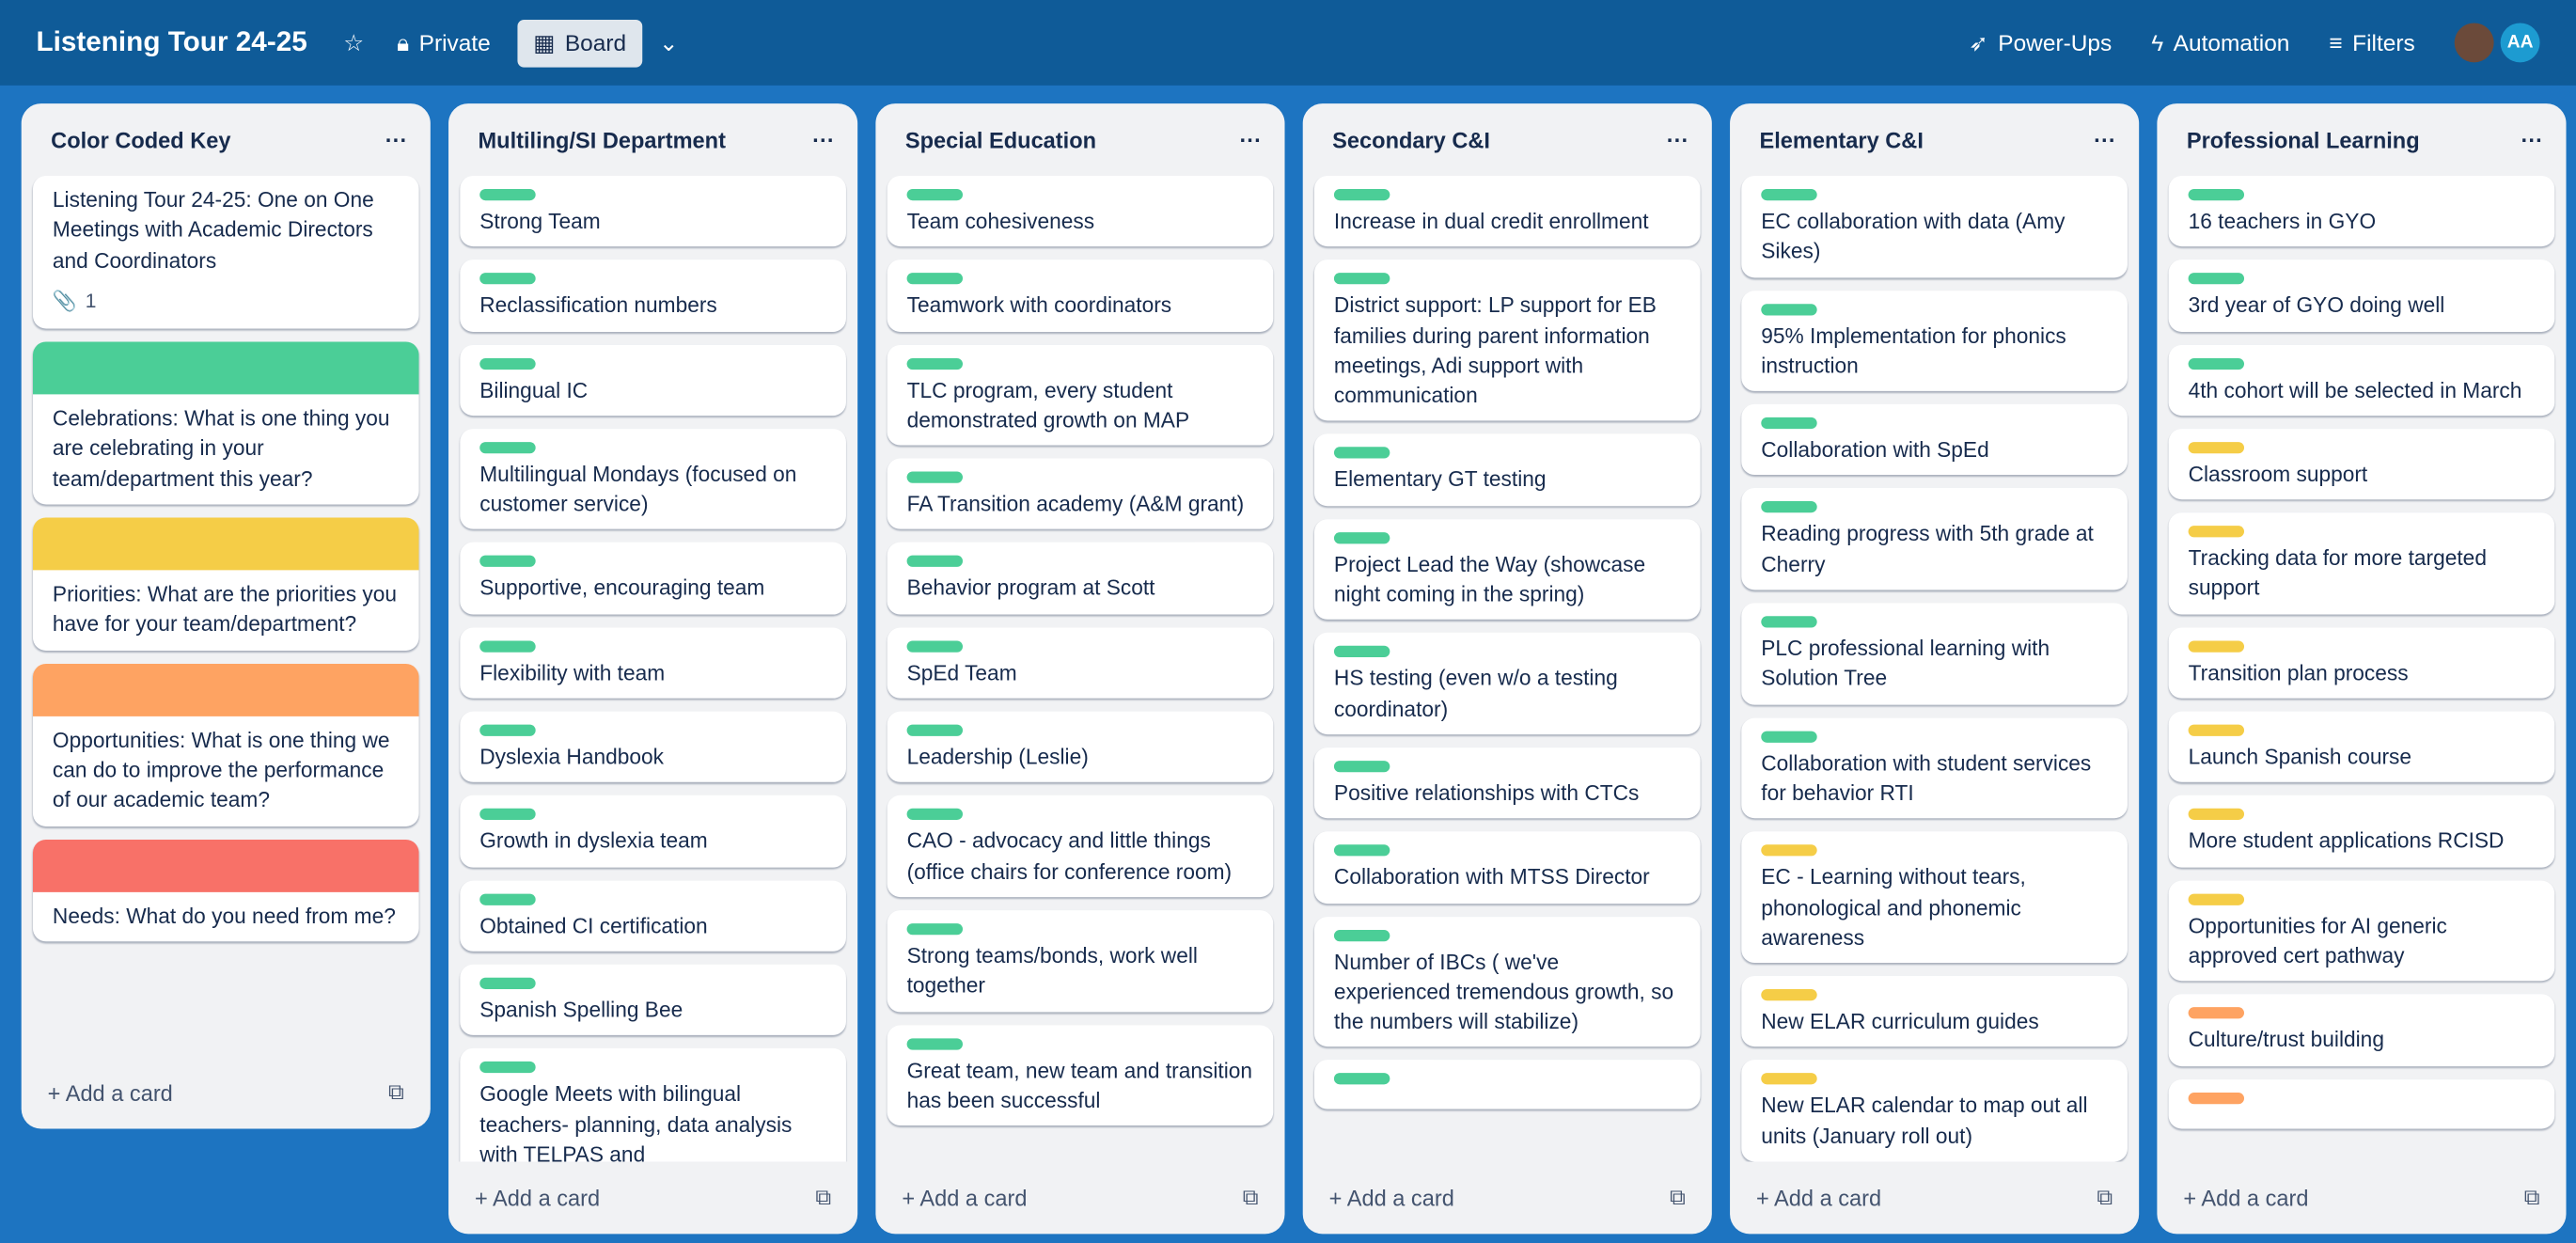 This screenshot has width=2576, height=1243. Describe the element at coordinates (2303, 140) in the screenshot. I see `list-title: Professional Learning` at that location.